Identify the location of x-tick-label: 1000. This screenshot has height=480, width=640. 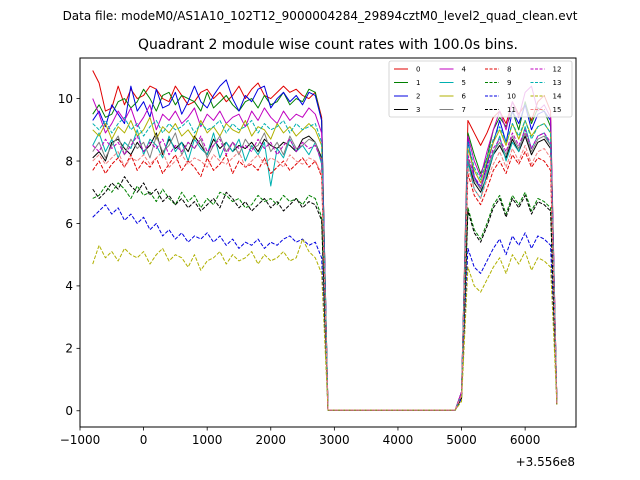
(207, 440).